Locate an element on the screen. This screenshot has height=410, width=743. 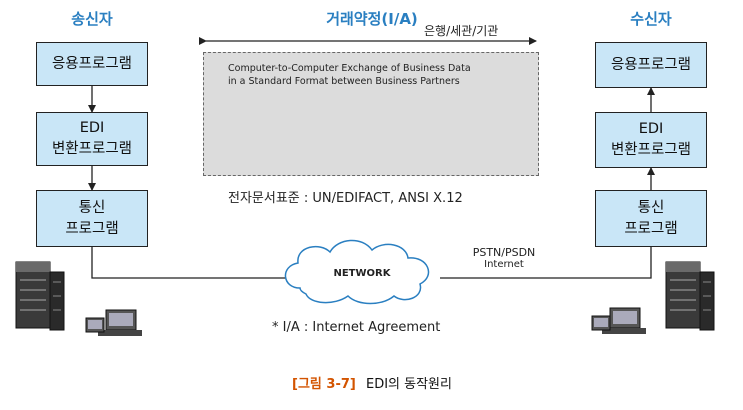
network-receiver-line is located at coordinates (546, 263).